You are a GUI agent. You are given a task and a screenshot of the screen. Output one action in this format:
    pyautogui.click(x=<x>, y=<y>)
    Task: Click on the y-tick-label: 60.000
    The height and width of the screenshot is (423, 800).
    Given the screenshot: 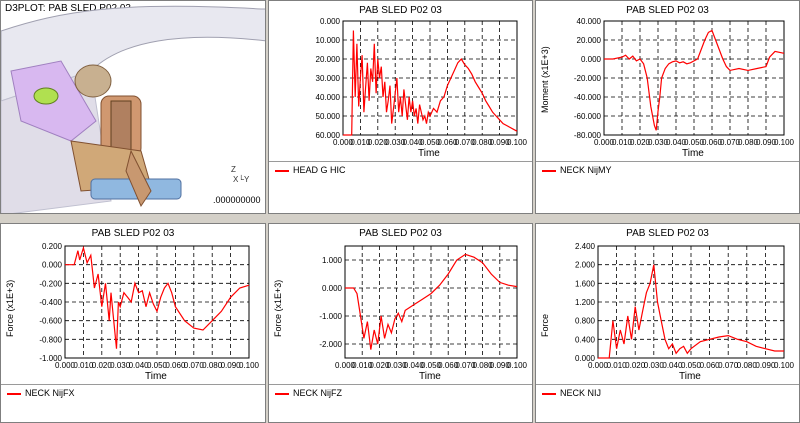 What is the action you would take?
    pyautogui.click(x=328, y=135)
    